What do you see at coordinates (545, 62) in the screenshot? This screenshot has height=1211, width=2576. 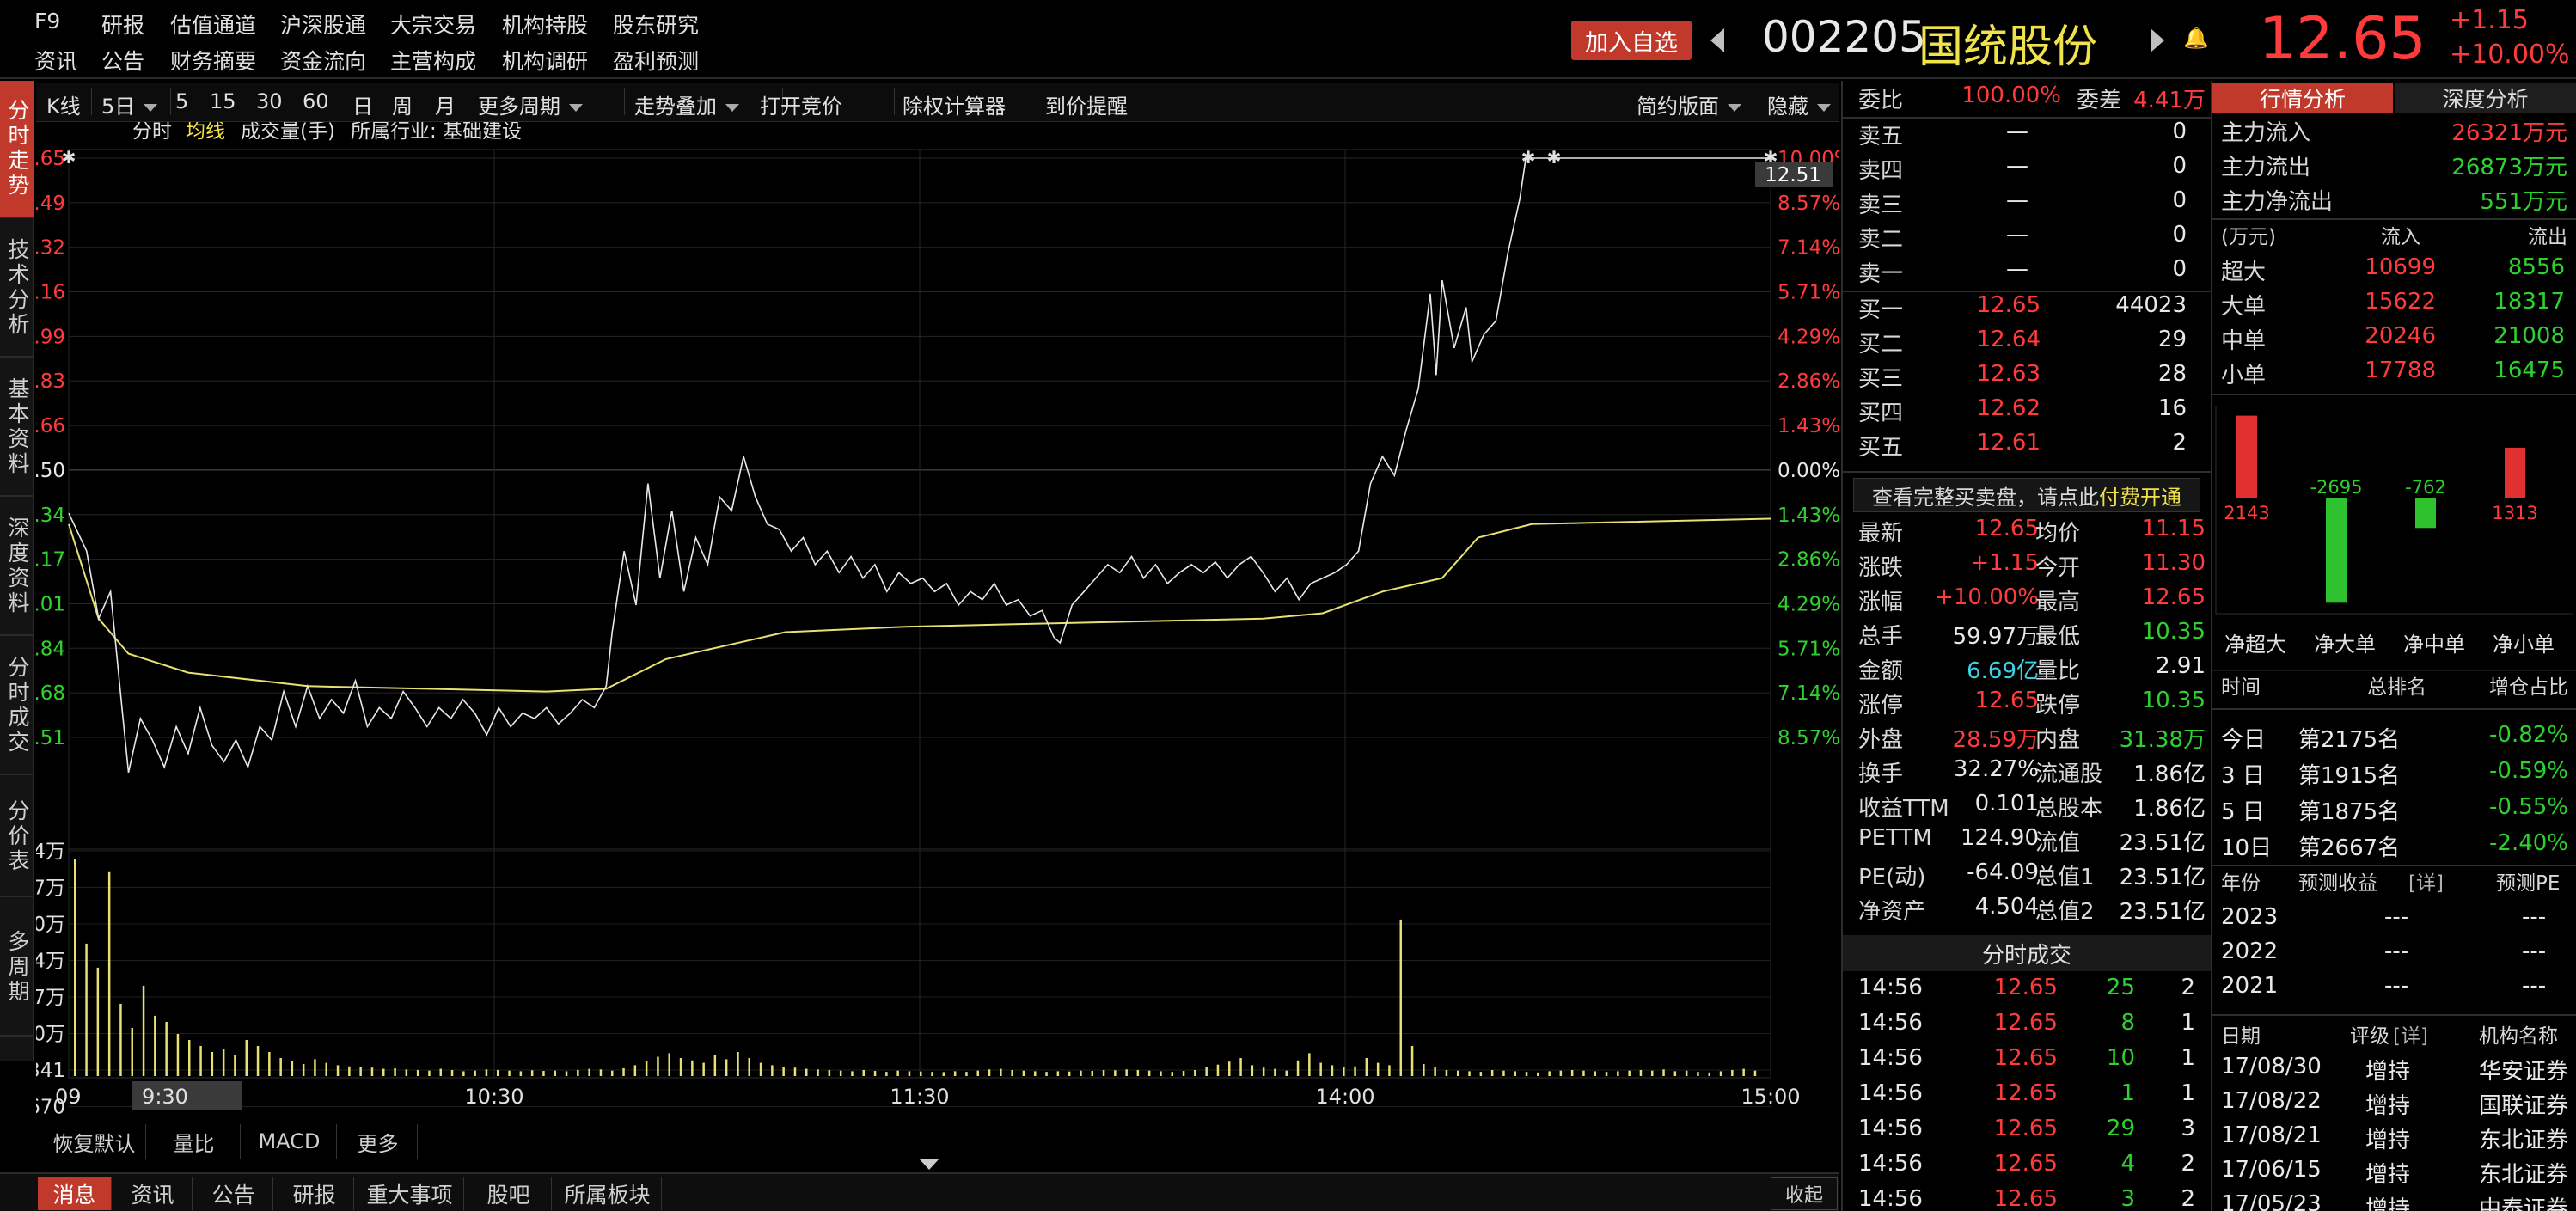 I see `nav-institution-survey: 机构调研` at bounding box center [545, 62].